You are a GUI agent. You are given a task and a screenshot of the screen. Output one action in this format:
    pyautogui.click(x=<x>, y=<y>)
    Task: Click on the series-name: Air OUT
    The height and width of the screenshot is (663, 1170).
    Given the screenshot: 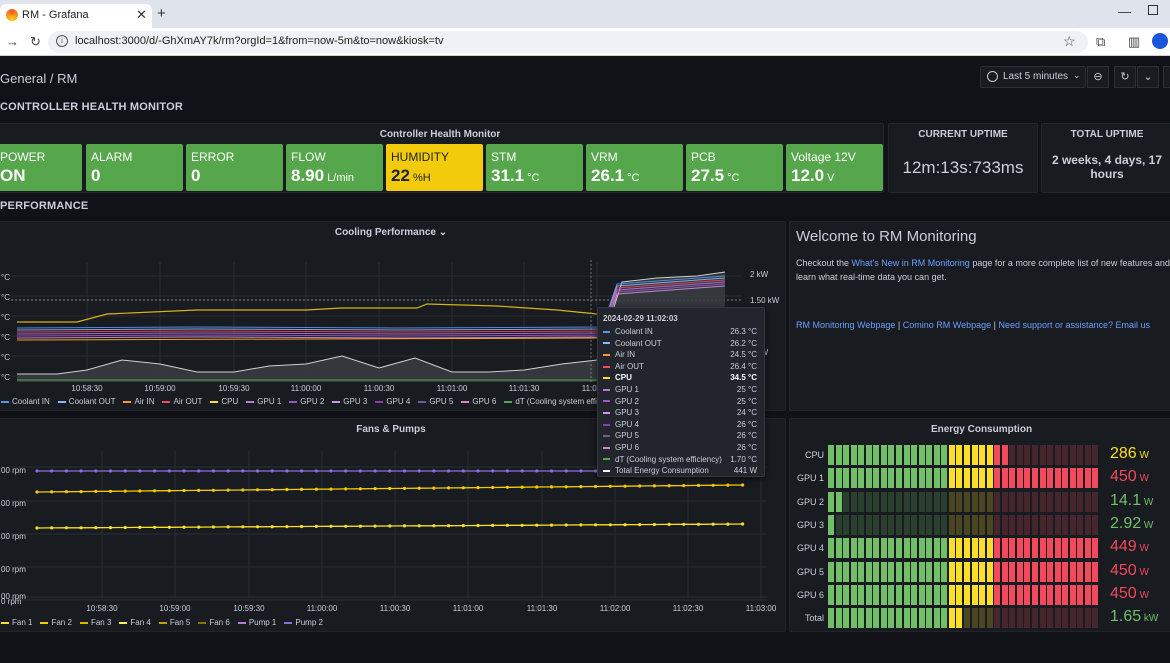 What is the action you would take?
    pyautogui.click(x=629, y=366)
    